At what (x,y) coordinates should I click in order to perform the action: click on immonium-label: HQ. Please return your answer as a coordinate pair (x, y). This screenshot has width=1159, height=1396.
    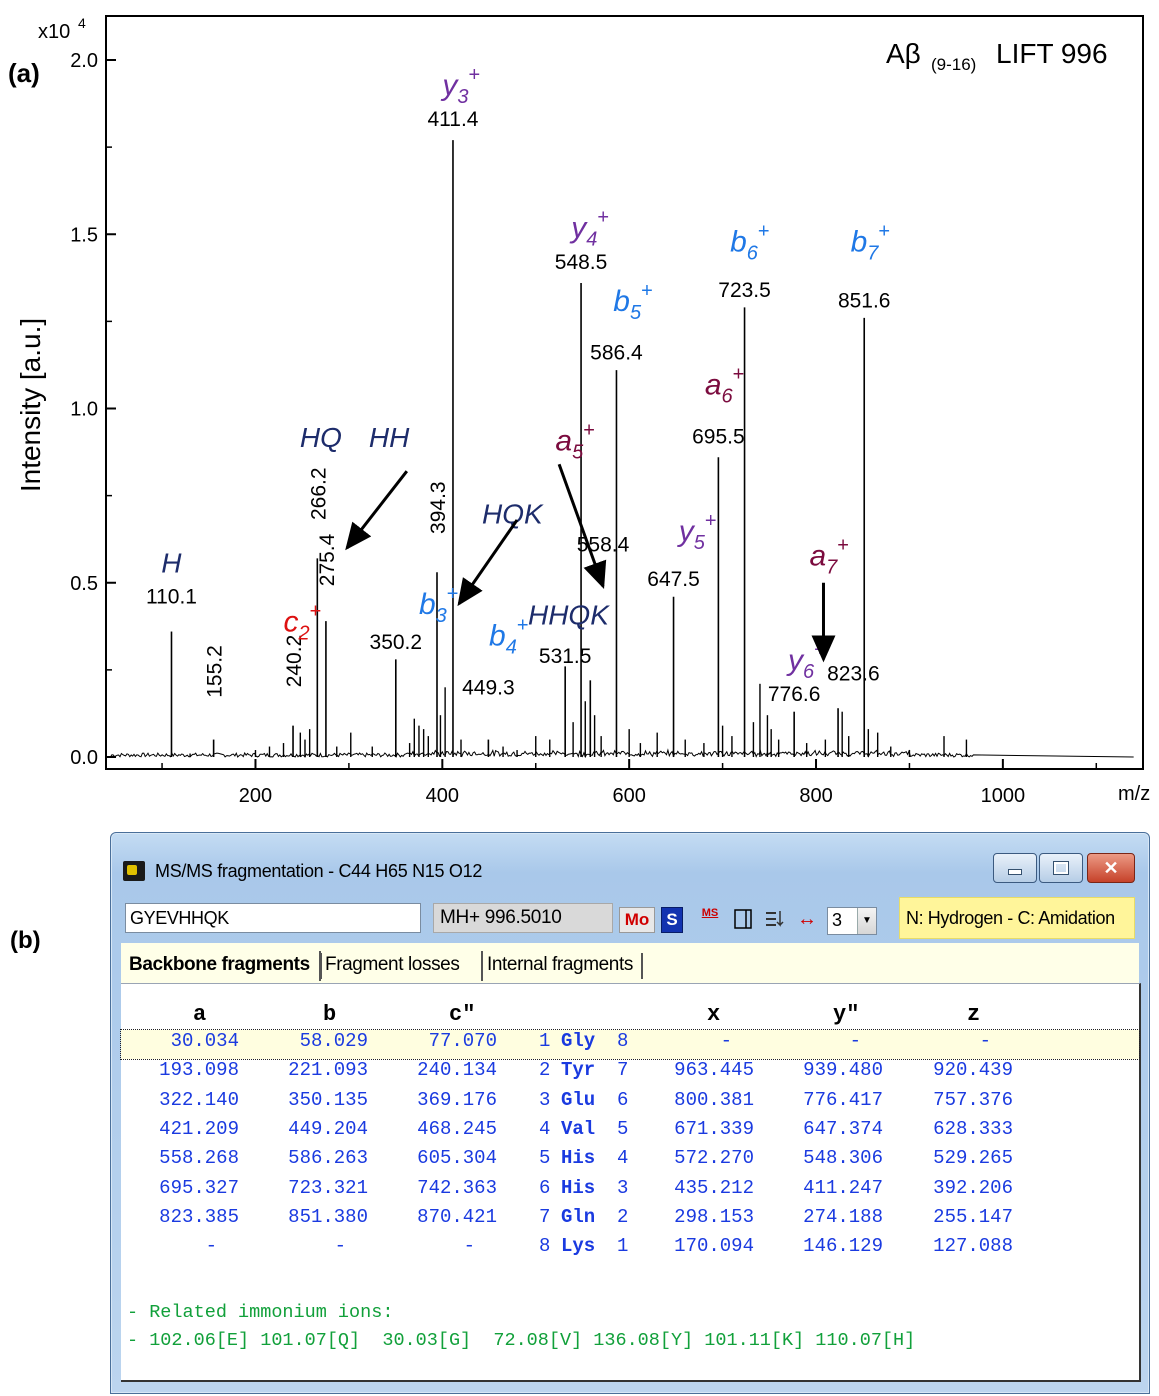
    Looking at the image, I should click on (321, 437).